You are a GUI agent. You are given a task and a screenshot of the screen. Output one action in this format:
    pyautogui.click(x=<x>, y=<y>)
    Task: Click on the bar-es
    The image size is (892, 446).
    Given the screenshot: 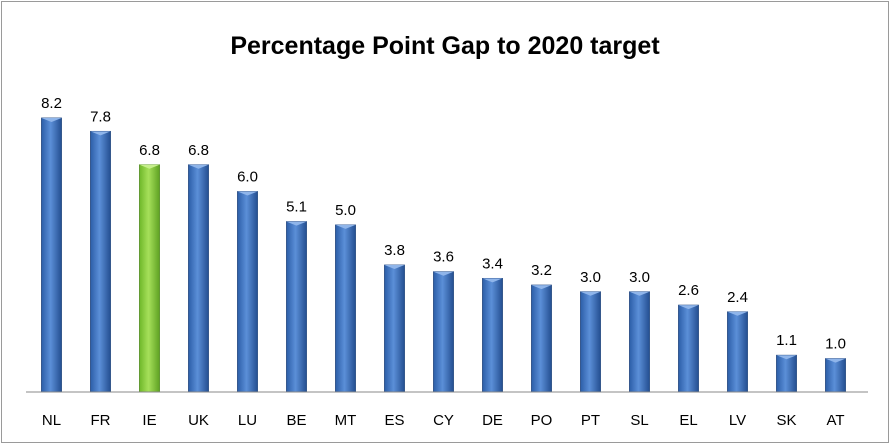 What is the action you would take?
    pyautogui.click(x=394, y=328)
    